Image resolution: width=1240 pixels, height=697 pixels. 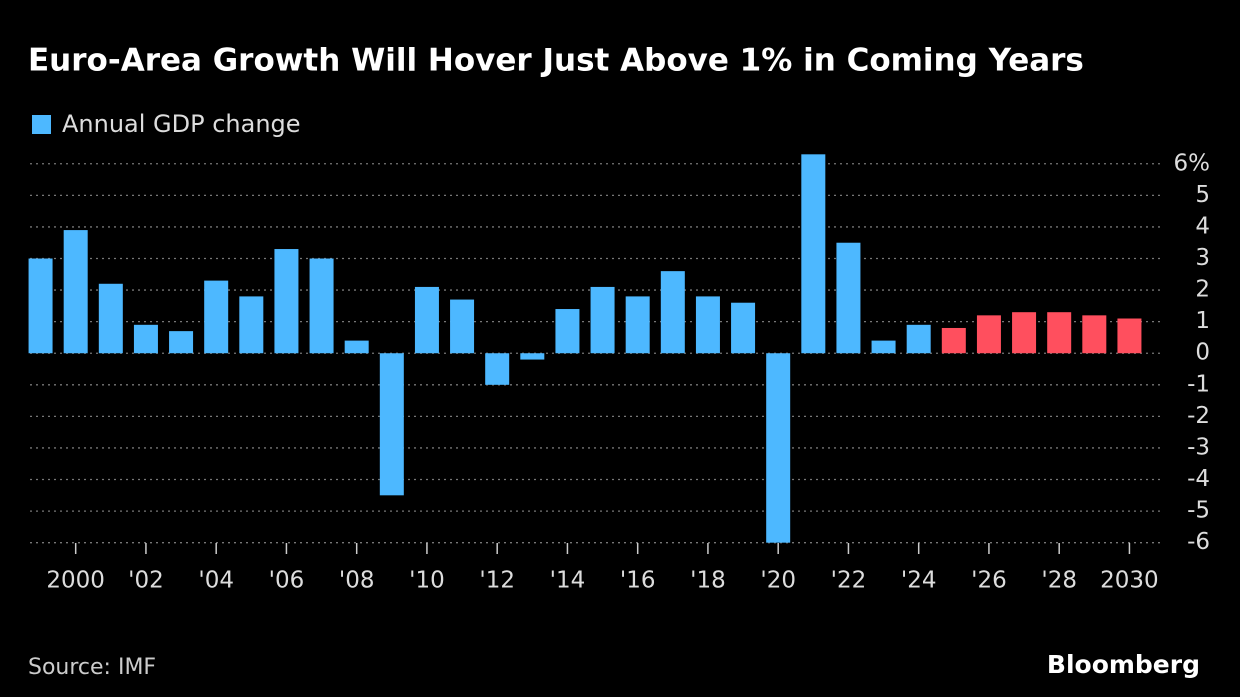 I want to click on brand: Bloomberg, so click(x=1123, y=664).